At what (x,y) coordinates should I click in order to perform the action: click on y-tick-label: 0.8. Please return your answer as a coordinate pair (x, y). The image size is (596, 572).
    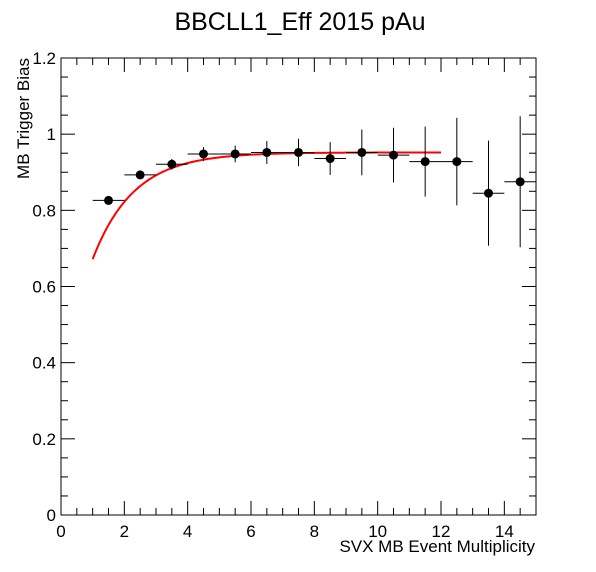
    Looking at the image, I should click on (44, 210).